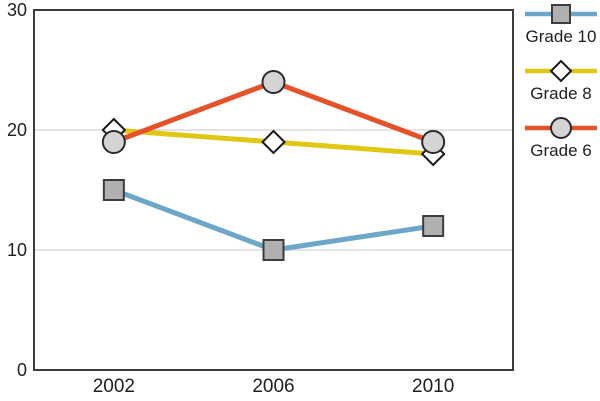 The image size is (600, 401). What do you see at coordinates (561, 150) in the screenshot?
I see `legend-label-grade-6: Grade 6` at bounding box center [561, 150].